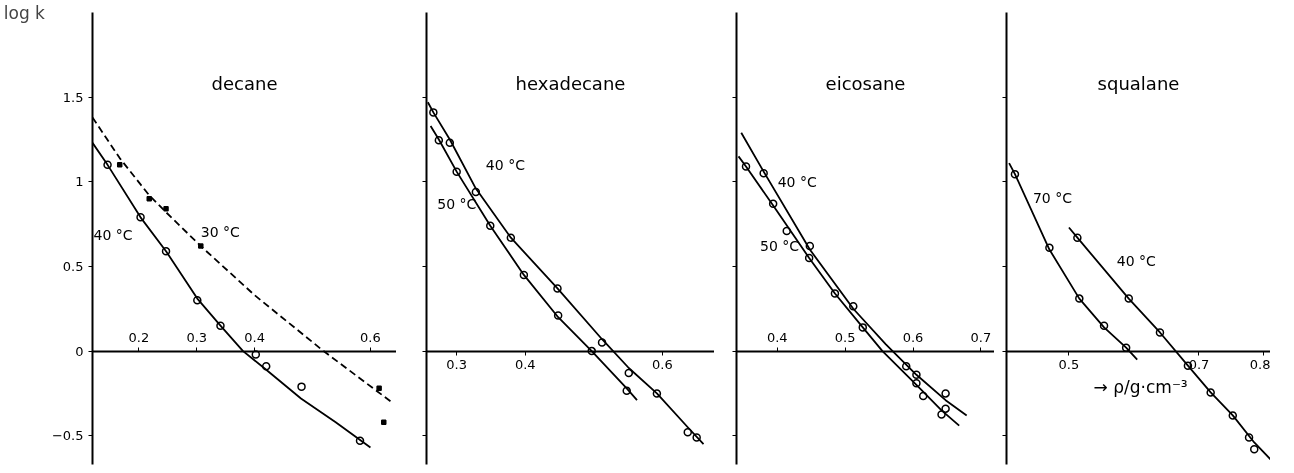 The image size is (1294, 473). I want to click on y-tick-label: −0.5, so click(67, 436).